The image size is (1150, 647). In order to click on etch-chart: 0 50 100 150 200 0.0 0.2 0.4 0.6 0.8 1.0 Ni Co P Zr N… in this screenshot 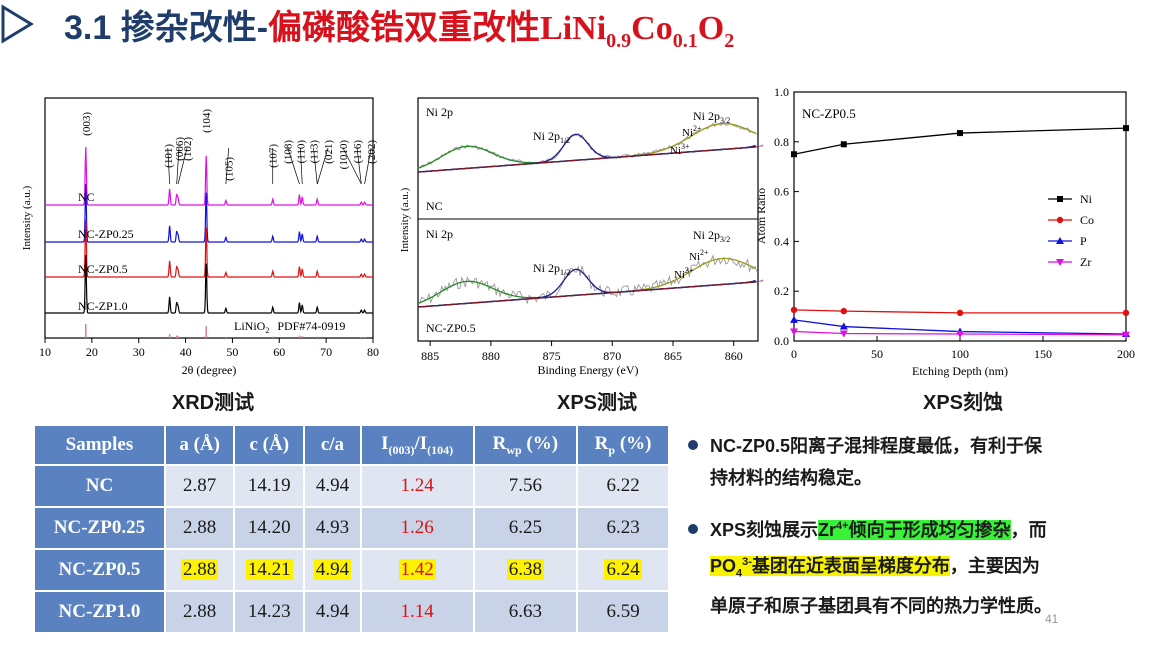, I will do `click(944, 232)`.